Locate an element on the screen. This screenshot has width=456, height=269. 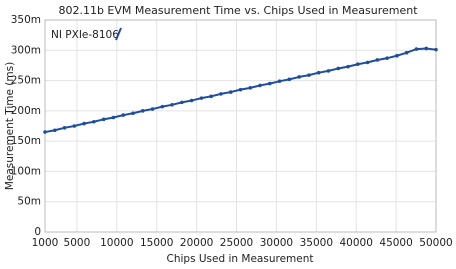
x-tick-label: 30000 is located at coordinates (276, 243).